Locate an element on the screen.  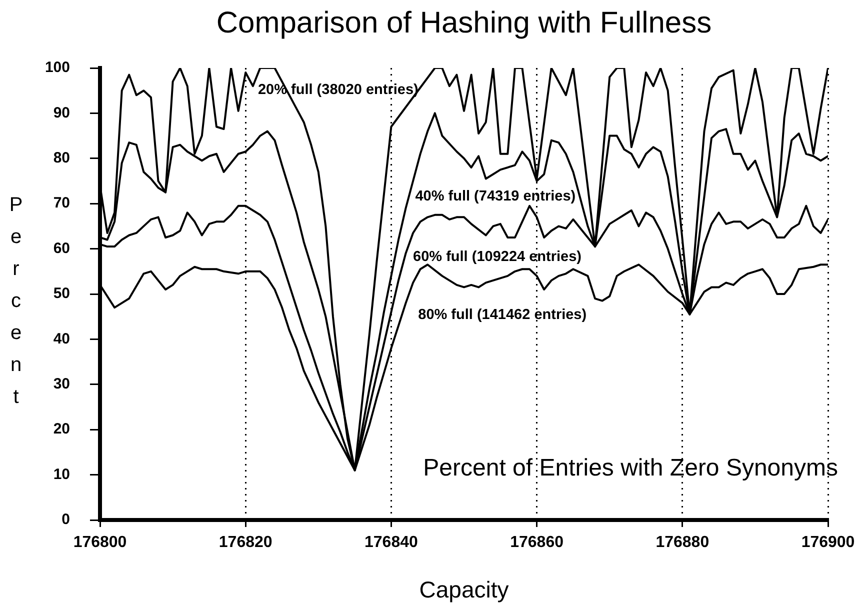
chart-title: Comparison of Hashing with Fullness is located at coordinates (464, 23).